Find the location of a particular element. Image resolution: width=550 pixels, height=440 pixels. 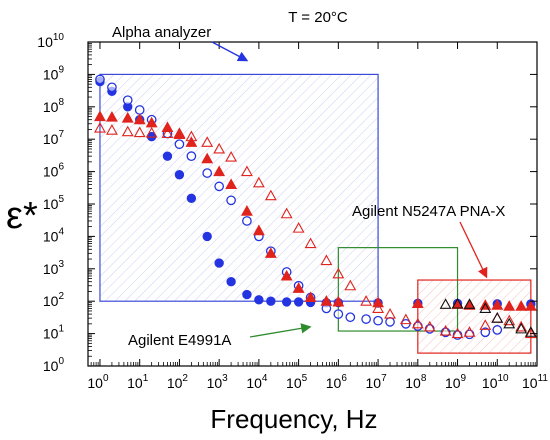

y-tick-label-10: 10¹⁰ is located at coordinates (50, 41).